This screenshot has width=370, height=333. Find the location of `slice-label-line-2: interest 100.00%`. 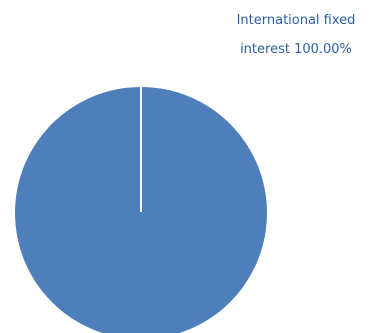

slice-label-line-2: interest 100.00% is located at coordinates (296, 49).